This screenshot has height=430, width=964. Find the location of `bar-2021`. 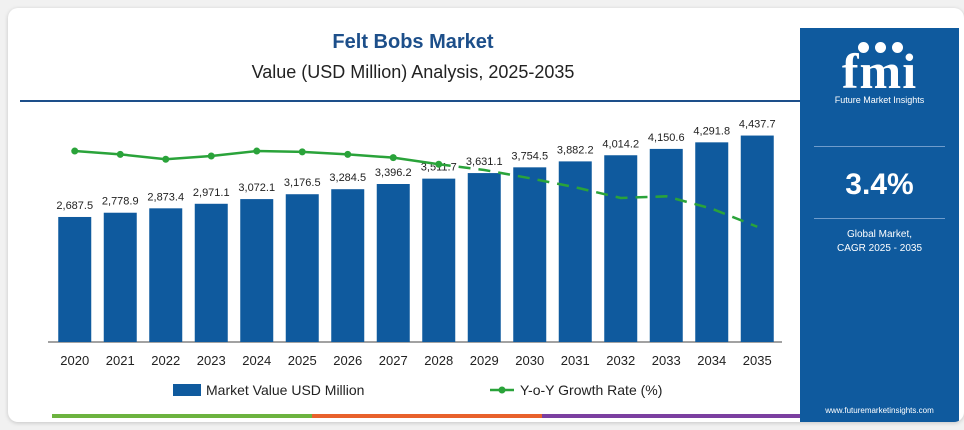

bar-2021 is located at coordinates (120, 277).